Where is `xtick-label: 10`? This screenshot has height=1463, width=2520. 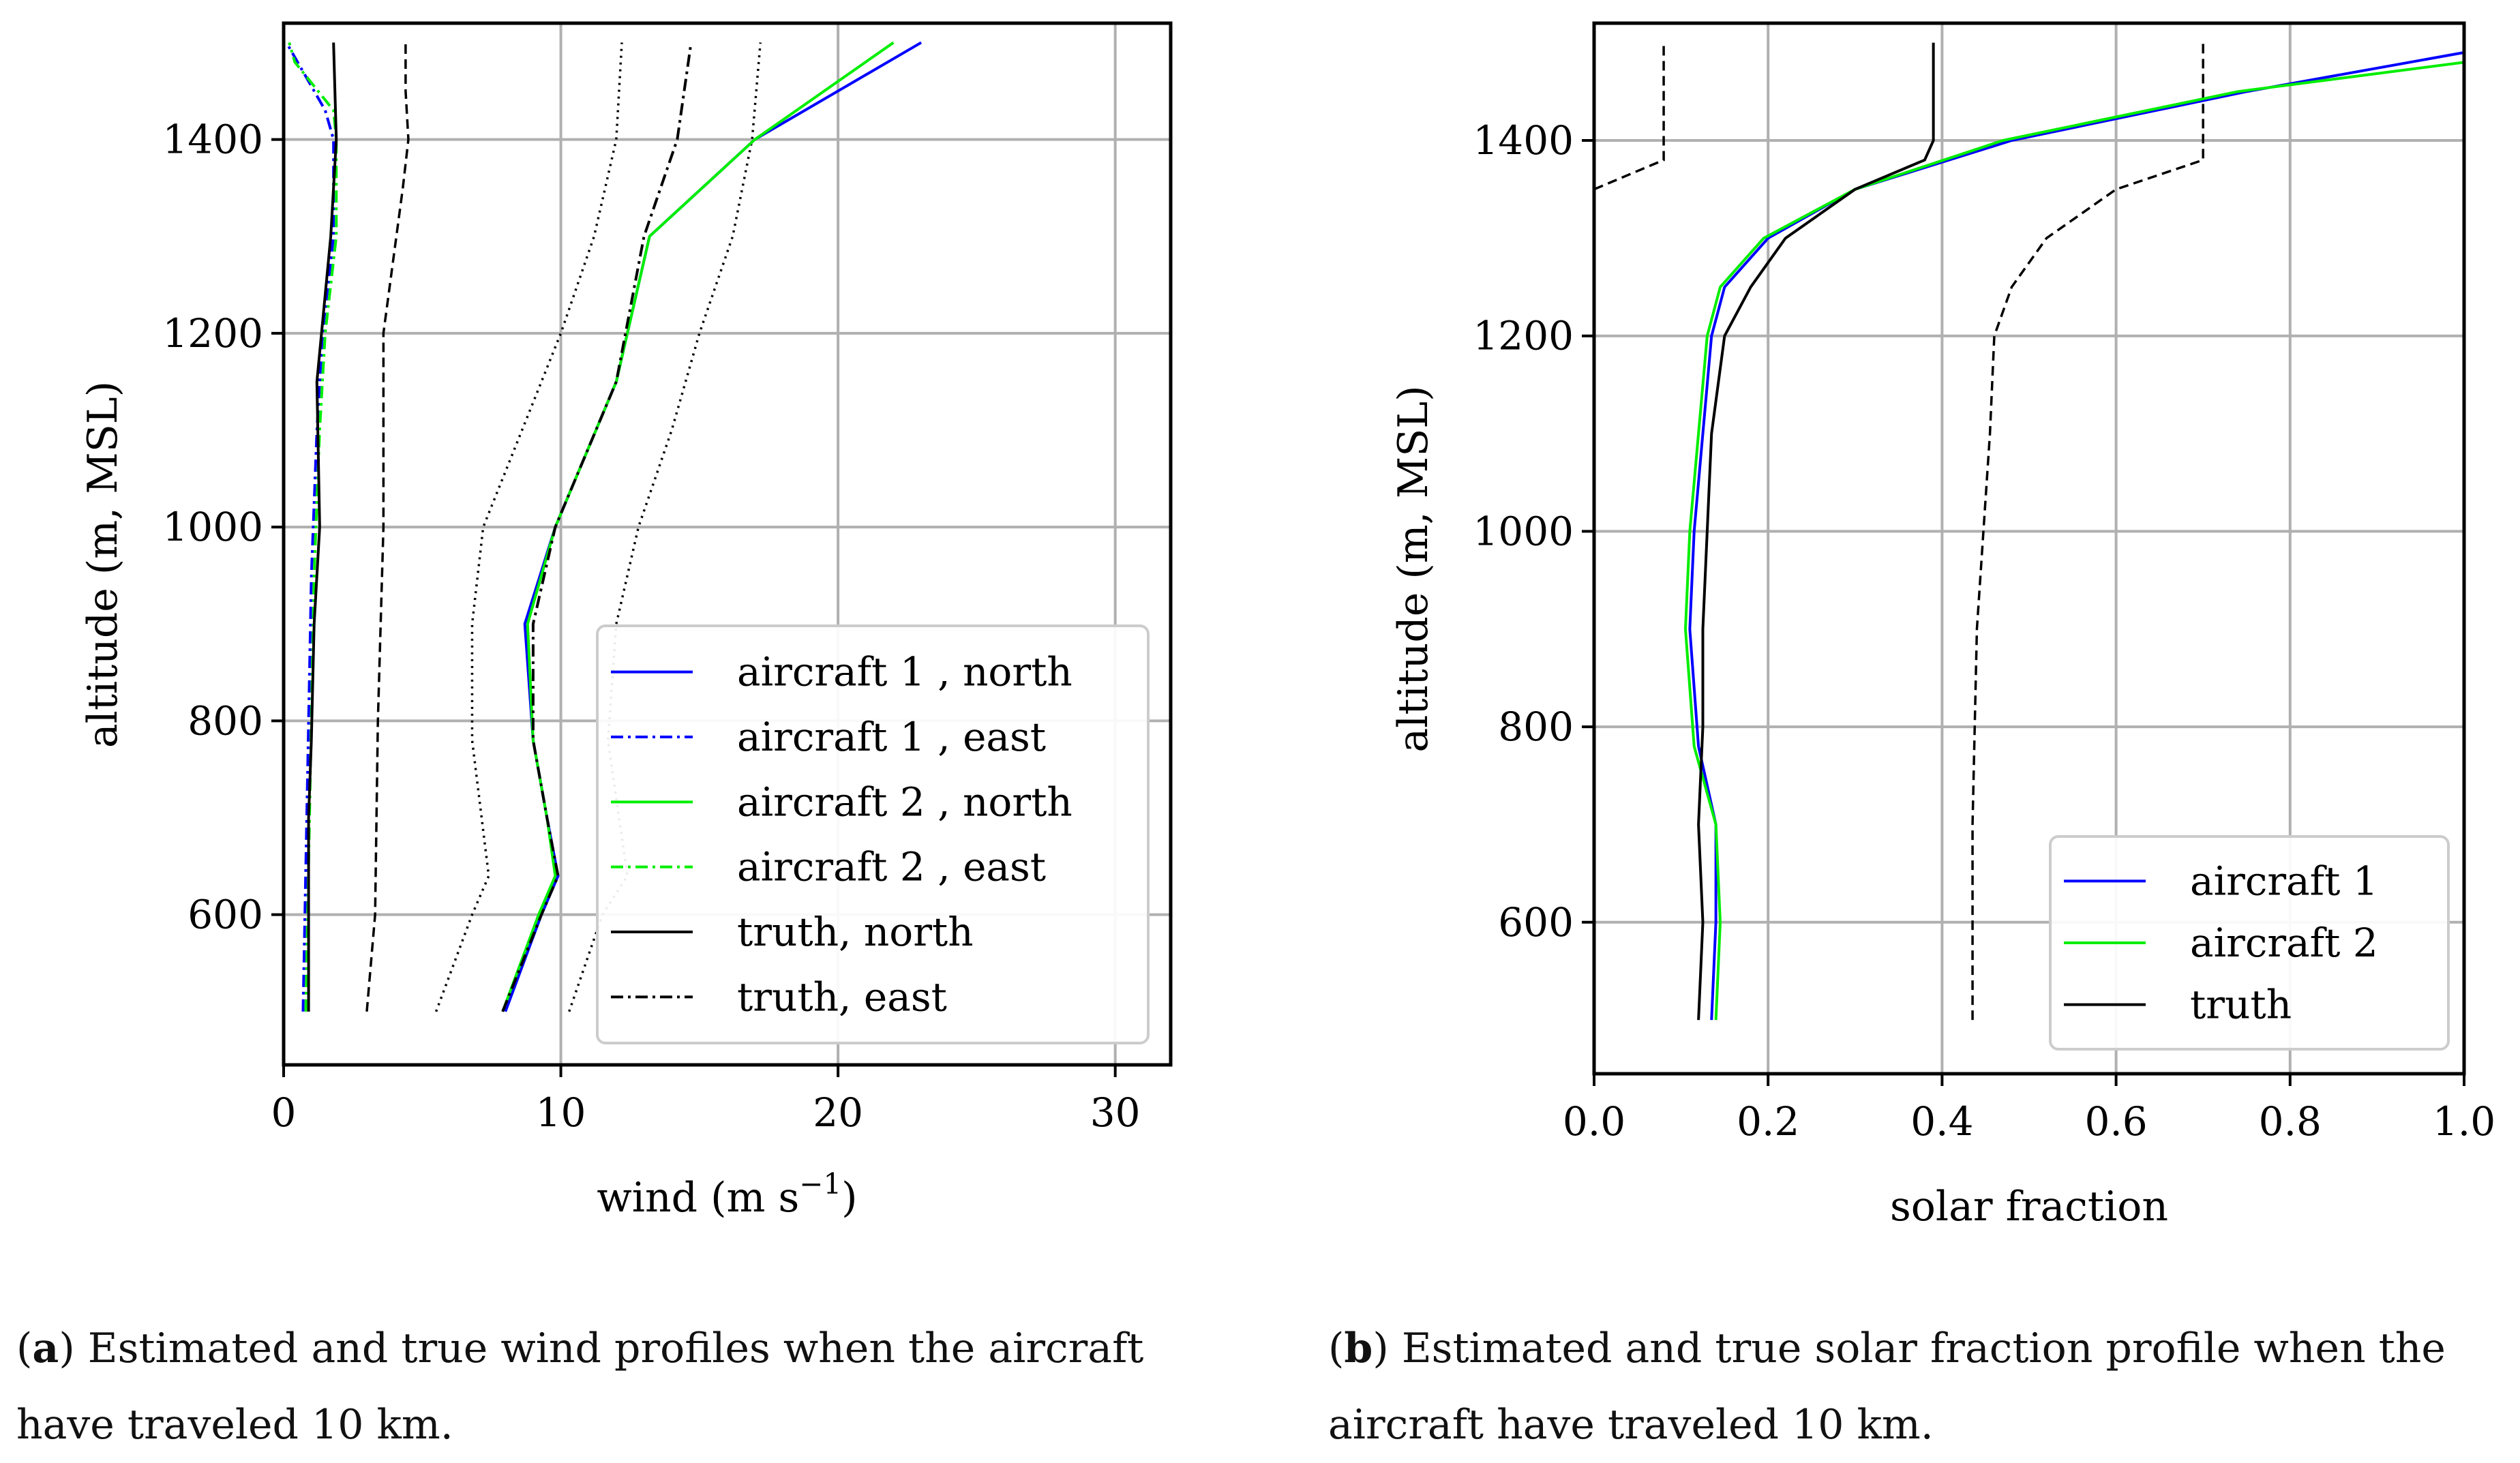
xtick-label: 10 is located at coordinates (561, 1113).